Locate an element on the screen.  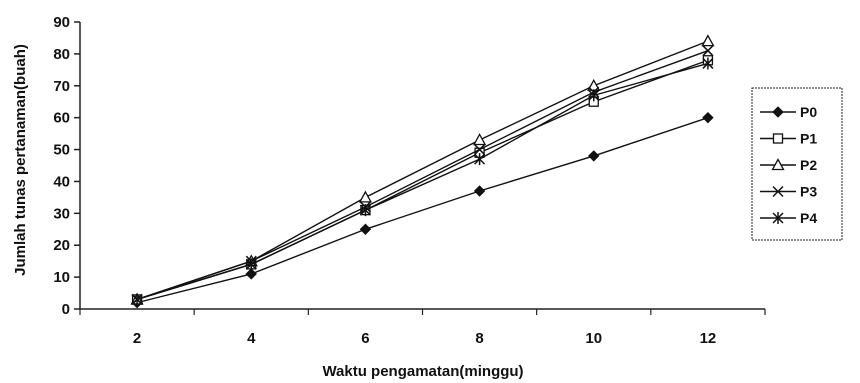
y-tick-label: 40 is located at coordinates (61, 181).